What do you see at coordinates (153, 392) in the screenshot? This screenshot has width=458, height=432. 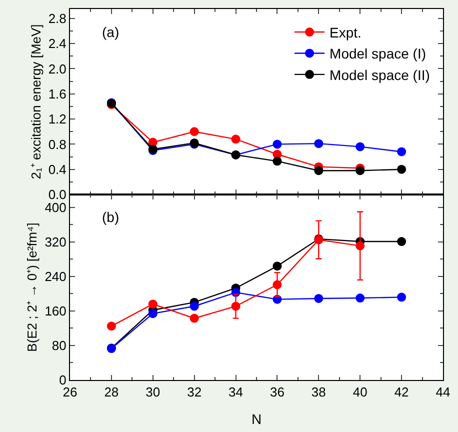 I see `x-tick-label: 30` at bounding box center [153, 392].